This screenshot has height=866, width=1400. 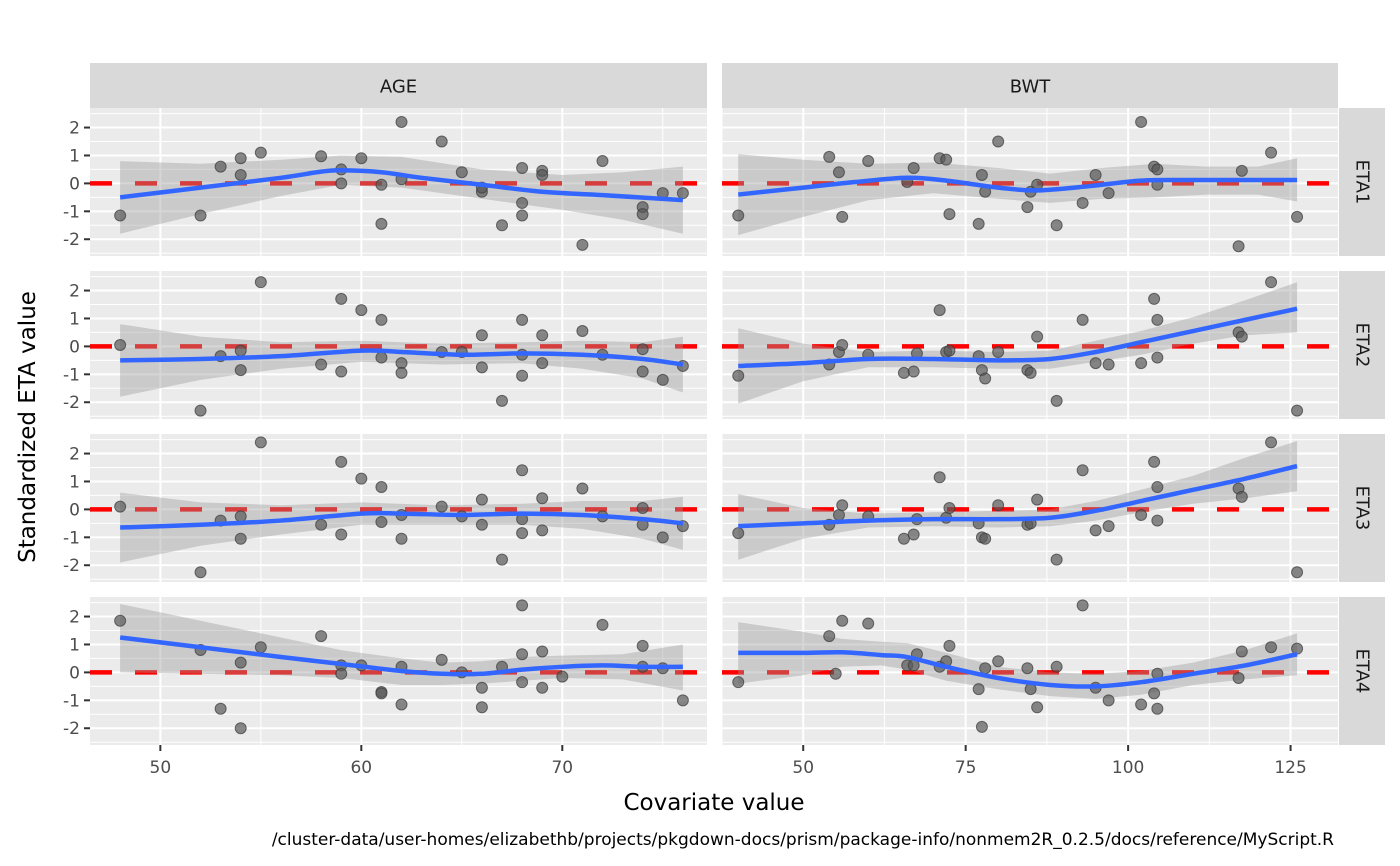 I want to click on panel-age-eta3, so click(x=398, y=508).